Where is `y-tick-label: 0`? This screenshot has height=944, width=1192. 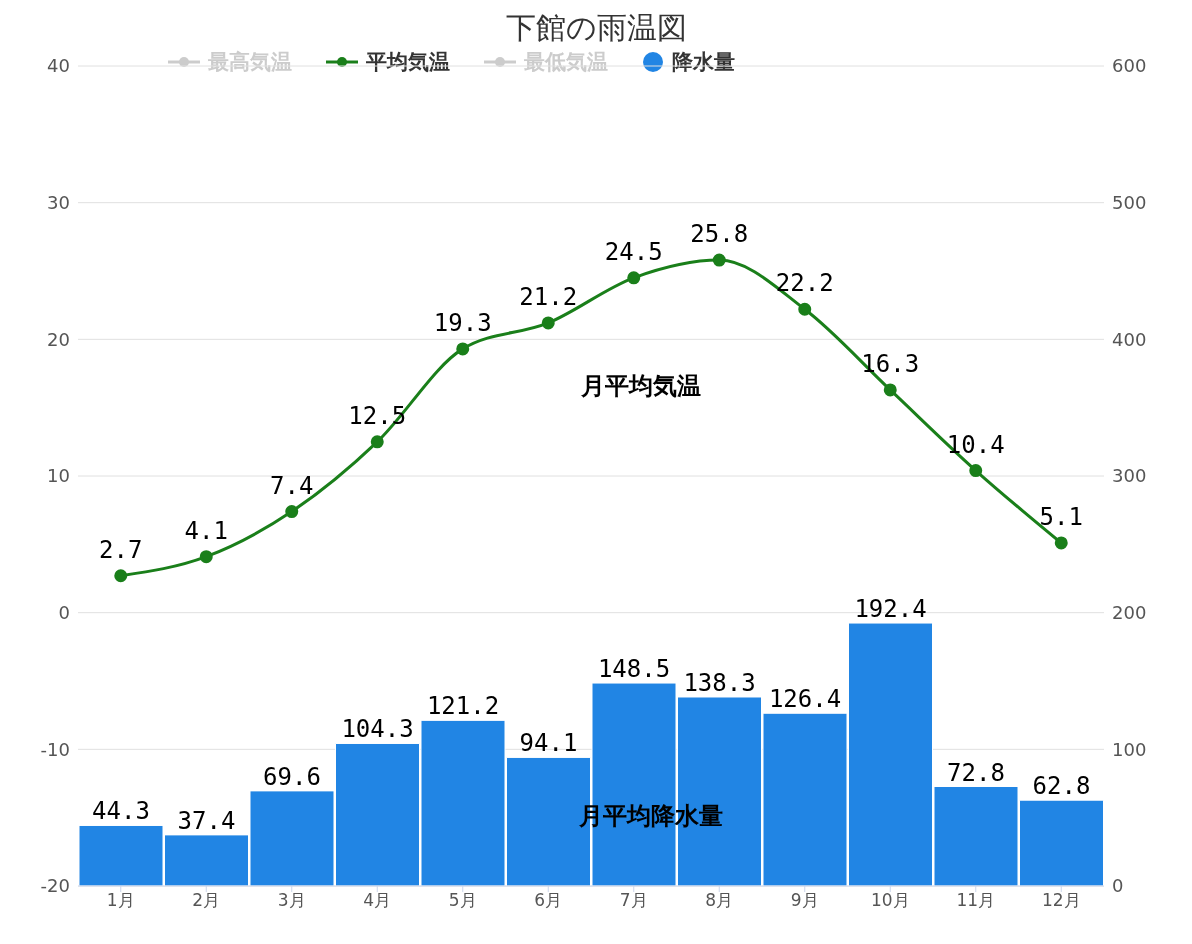
y-tick-label: 0 is located at coordinates (64, 613).